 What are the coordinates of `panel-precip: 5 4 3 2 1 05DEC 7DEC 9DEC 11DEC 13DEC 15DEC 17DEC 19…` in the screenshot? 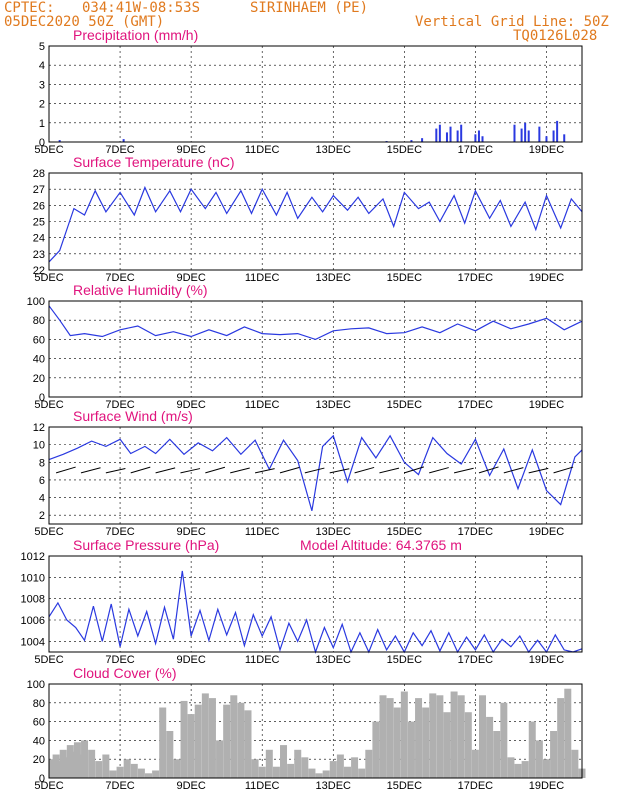 It's located at (308, 91).